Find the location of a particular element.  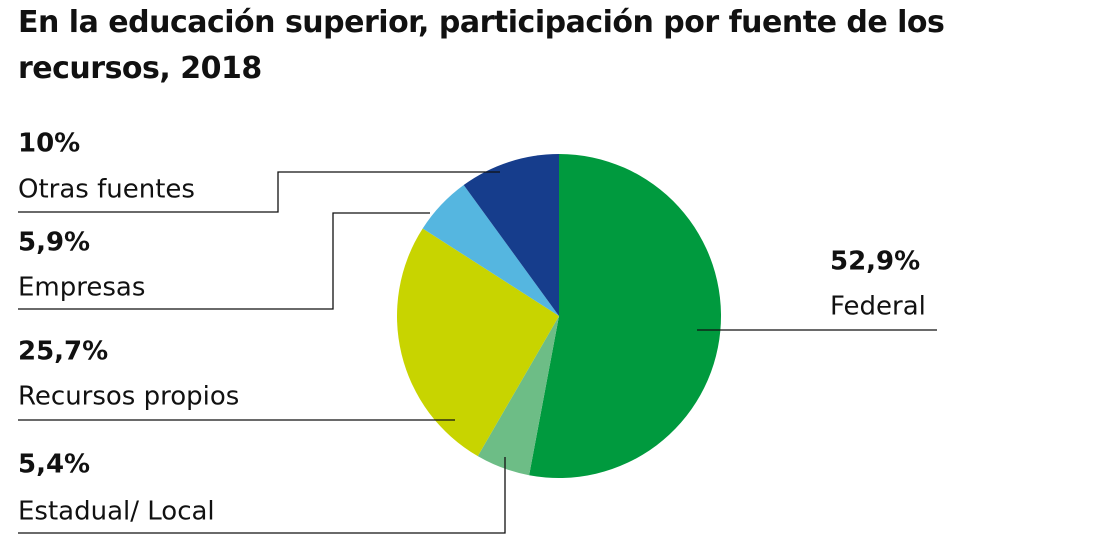

category-label: Recursos propios is located at coordinates (128, 397).